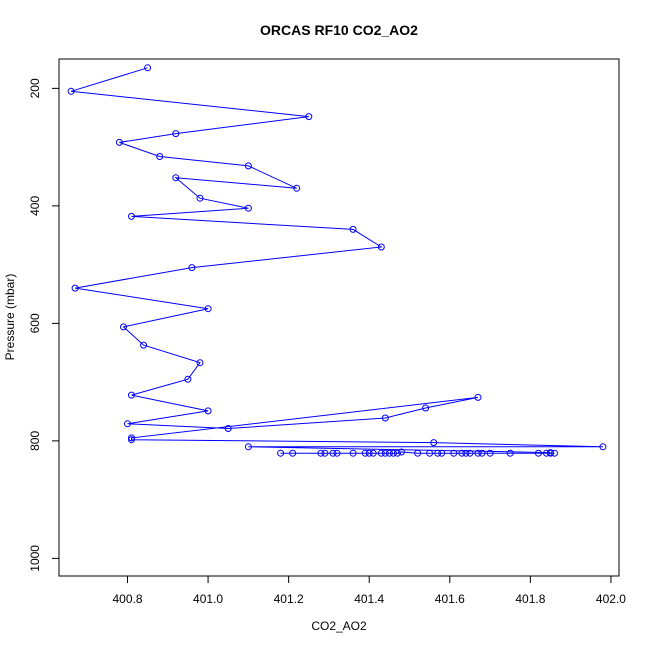 The image size is (650, 650). I want to click on y-axis-label: Pressure (mbar), so click(10, 317).